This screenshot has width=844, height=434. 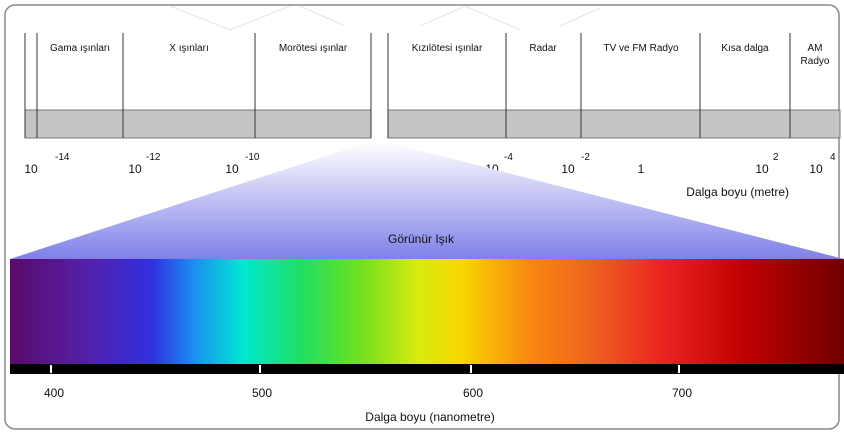 What do you see at coordinates (80, 48) in the screenshot?
I see `band-label-gamma: Gama ışınları` at bounding box center [80, 48].